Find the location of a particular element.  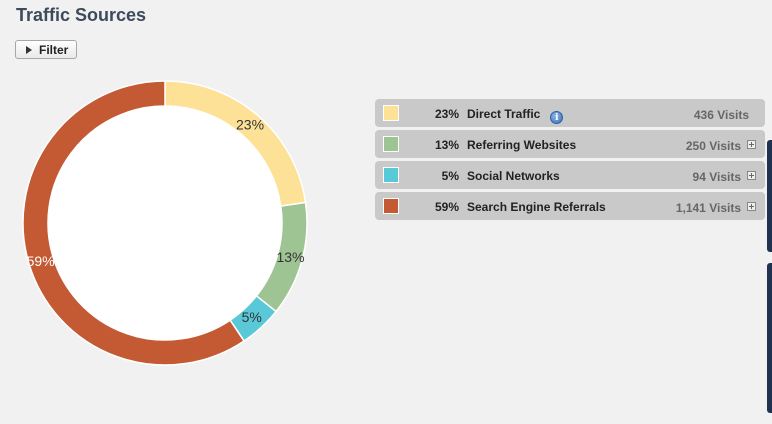

filter-button-label: Filter is located at coordinates (54, 49).